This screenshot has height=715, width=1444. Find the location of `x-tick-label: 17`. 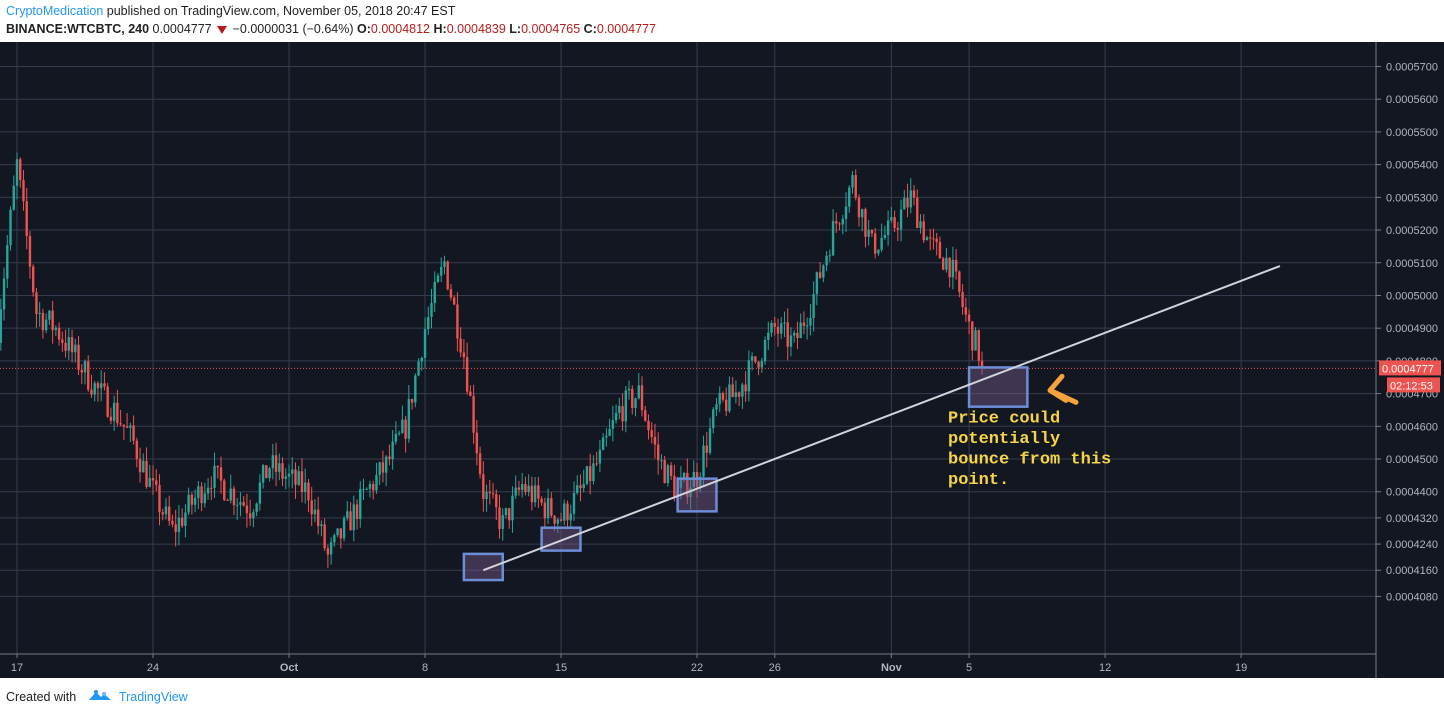

x-tick-label: 17 is located at coordinates (17, 668).